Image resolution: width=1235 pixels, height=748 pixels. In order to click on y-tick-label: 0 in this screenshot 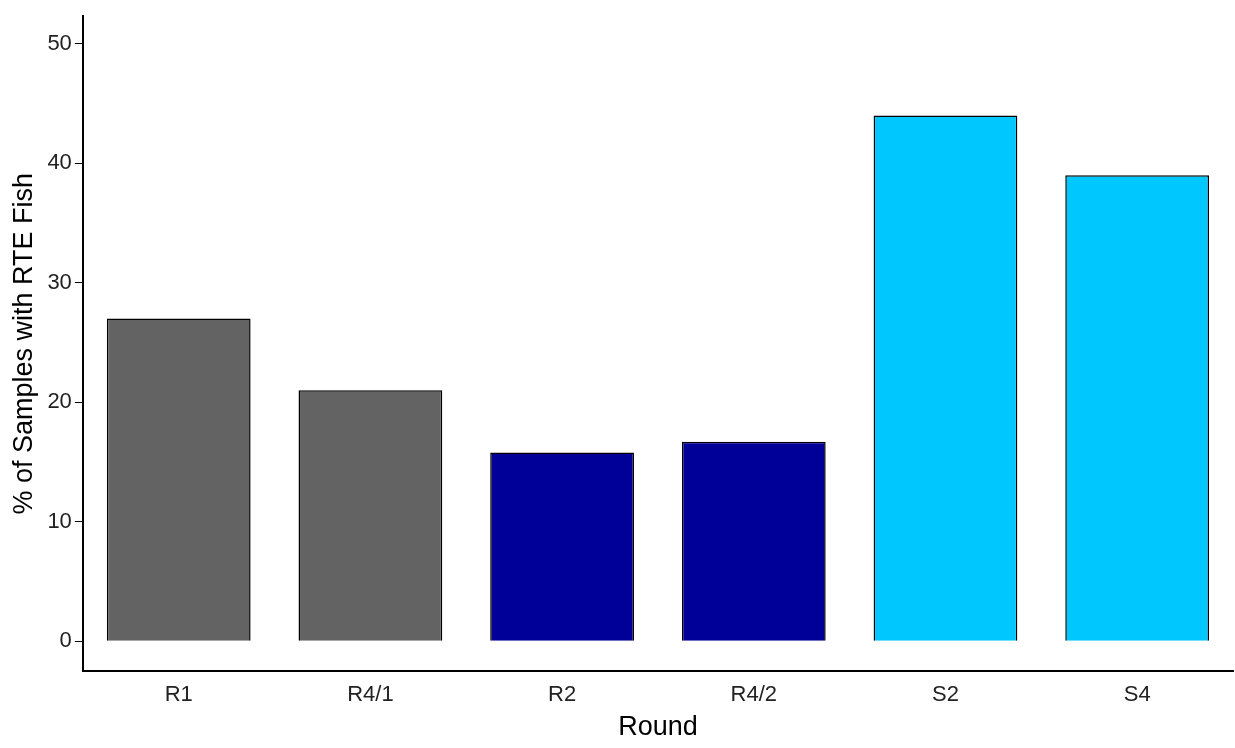, I will do `click(65, 640)`.